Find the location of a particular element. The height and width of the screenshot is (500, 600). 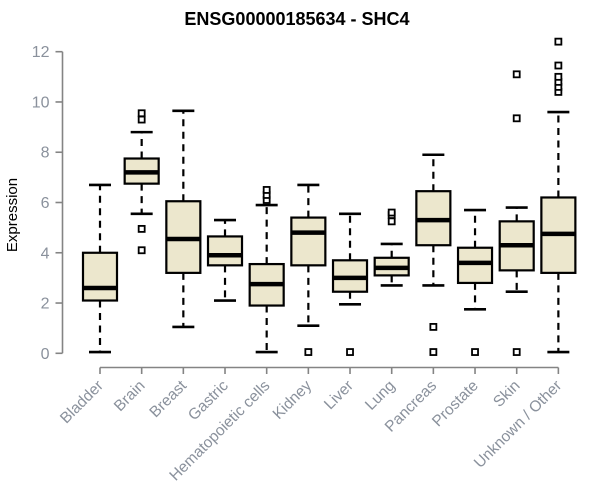

x-category-label: Brain is located at coordinates (130, 396).